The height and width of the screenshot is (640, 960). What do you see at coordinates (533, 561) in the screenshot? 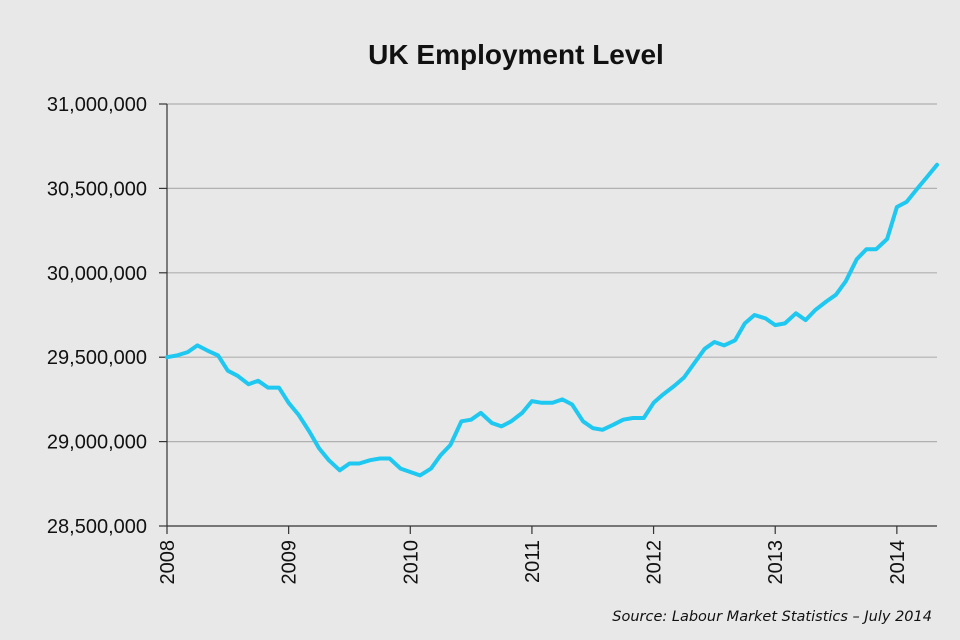
I see `x-tick-label: 2011` at bounding box center [533, 561].